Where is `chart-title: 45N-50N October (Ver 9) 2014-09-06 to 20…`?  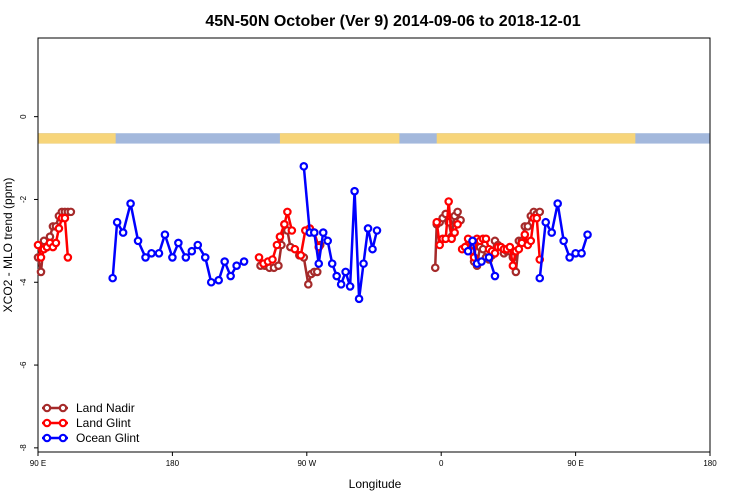
chart-title: 45N-50N October (Ver 9) 2014-09-06 to 20… is located at coordinates (392, 21).